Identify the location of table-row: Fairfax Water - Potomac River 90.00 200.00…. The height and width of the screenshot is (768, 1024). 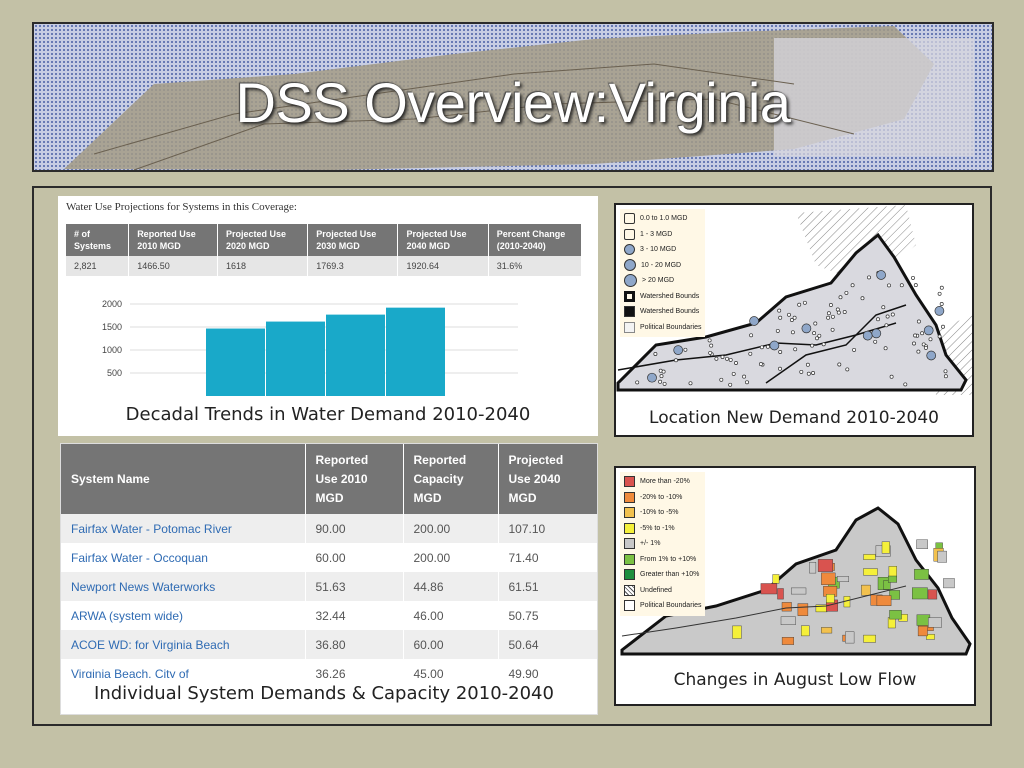
(329, 528).